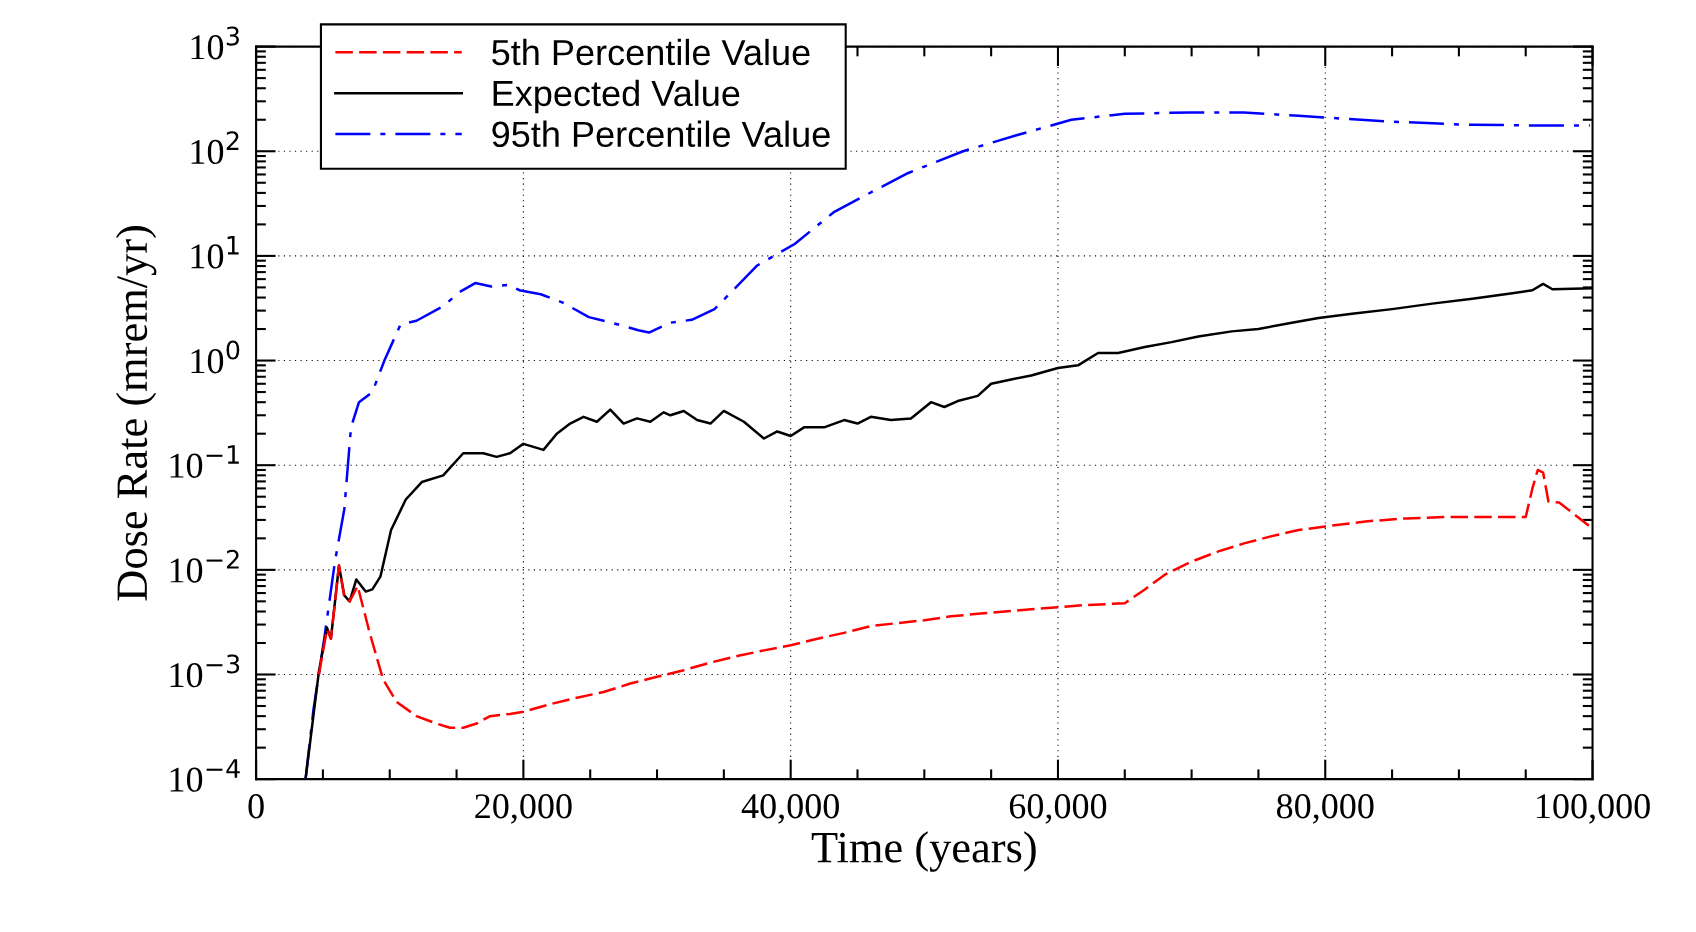 This screenshot has height=932, width=1696. I want to click on y-tick-label: 10$^{−4}$, so click(205, 775).